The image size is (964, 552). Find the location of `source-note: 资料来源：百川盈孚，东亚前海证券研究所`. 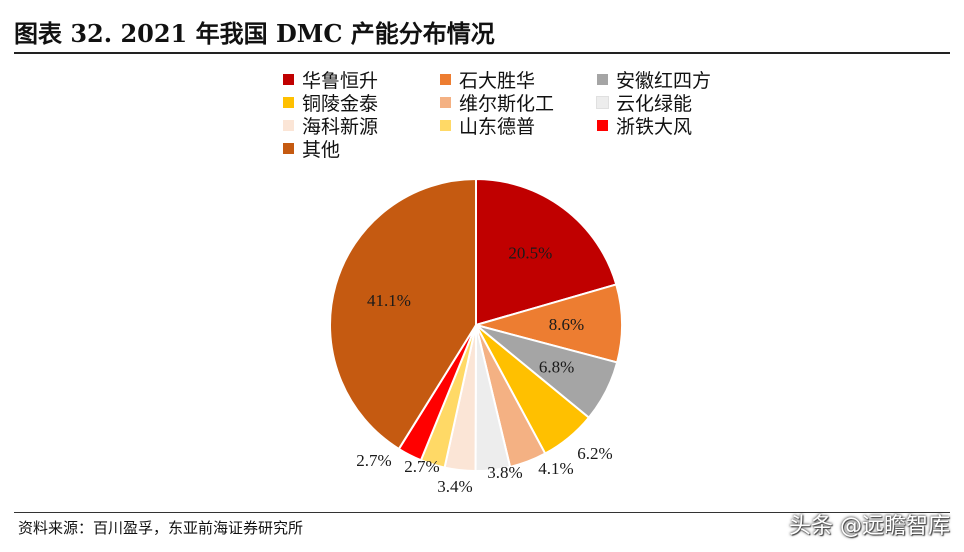

source-note: 资料来源：百川盈孚，东亚前海证券研究所 is located at coordinates (161, 528).